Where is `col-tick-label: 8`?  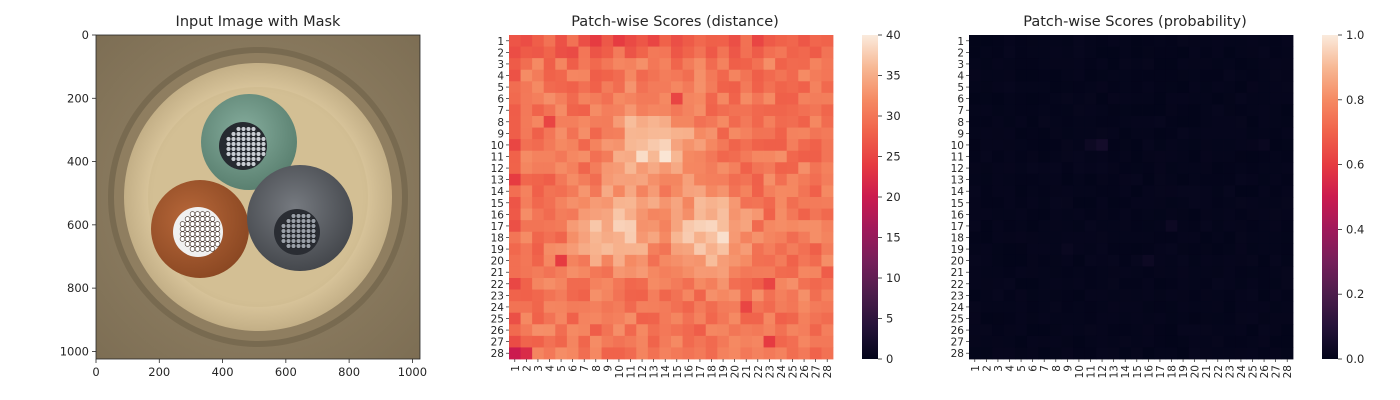 col-tick-label: 8 is located at coordinates (1057, 368).